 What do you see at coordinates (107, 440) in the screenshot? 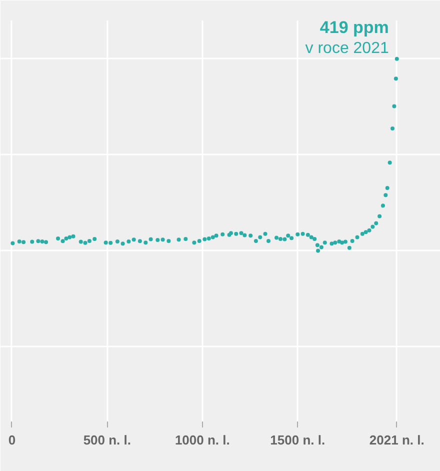
I see `x-tick-label: 500 n. l.` at bounding box center [107, 440].